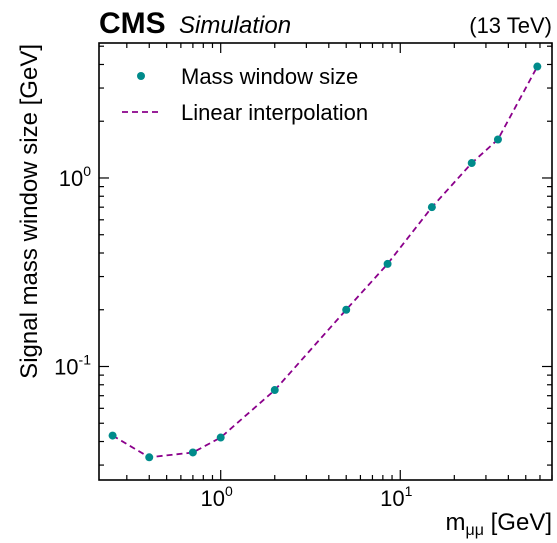  What do you see at coordinates (235, 25) in the screenshot?
I see `simulation-tag: Simulation` at bounding box center [235, 25].